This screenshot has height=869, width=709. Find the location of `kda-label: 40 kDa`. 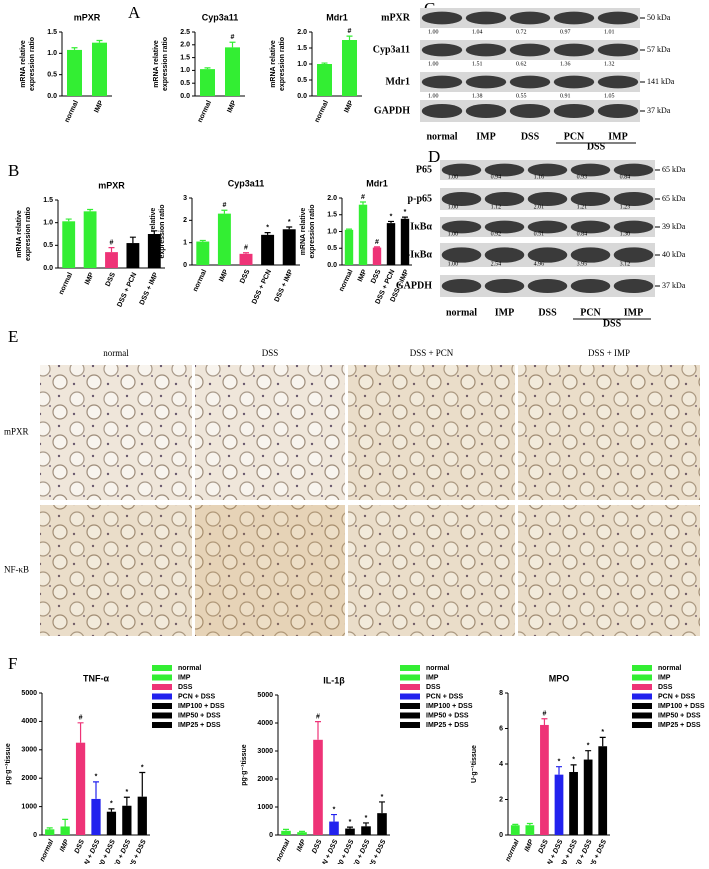

kda-label: 40 kDa is located at coordinates (674, 254).